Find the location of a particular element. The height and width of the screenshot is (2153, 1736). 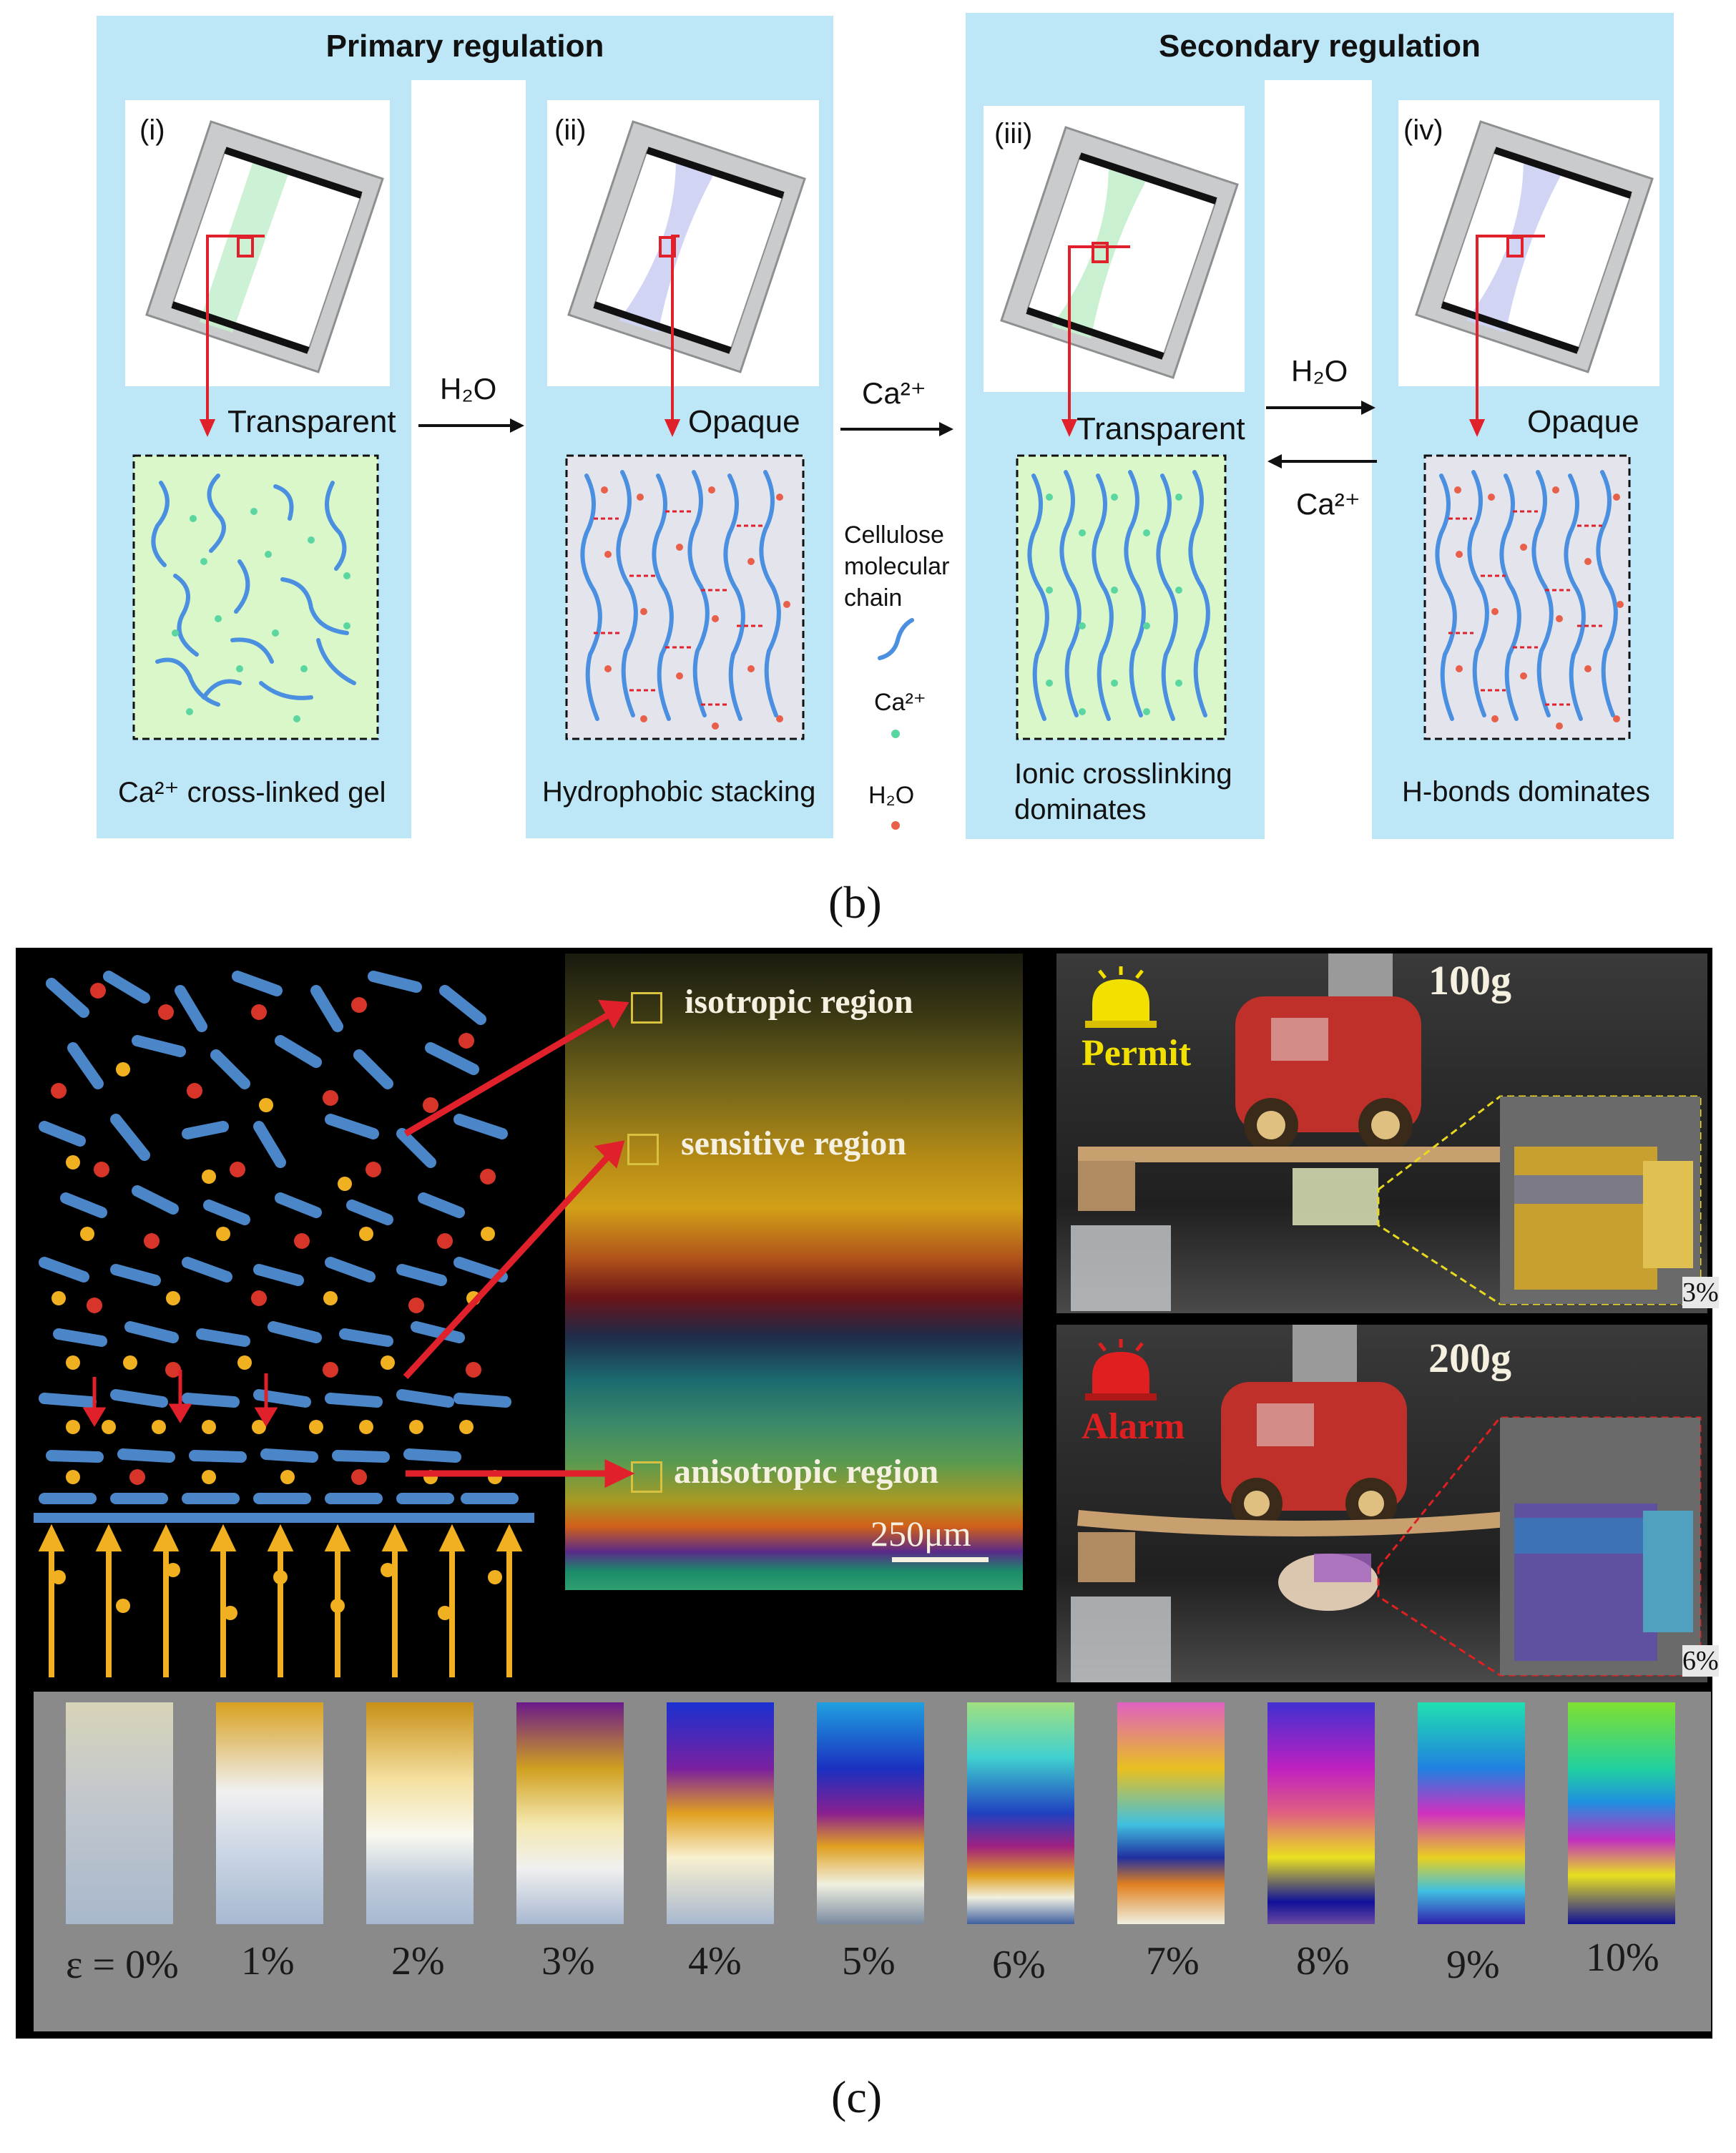

caption-iii-line1: Ionic crosslinking is located at coordinates (1123, 774).